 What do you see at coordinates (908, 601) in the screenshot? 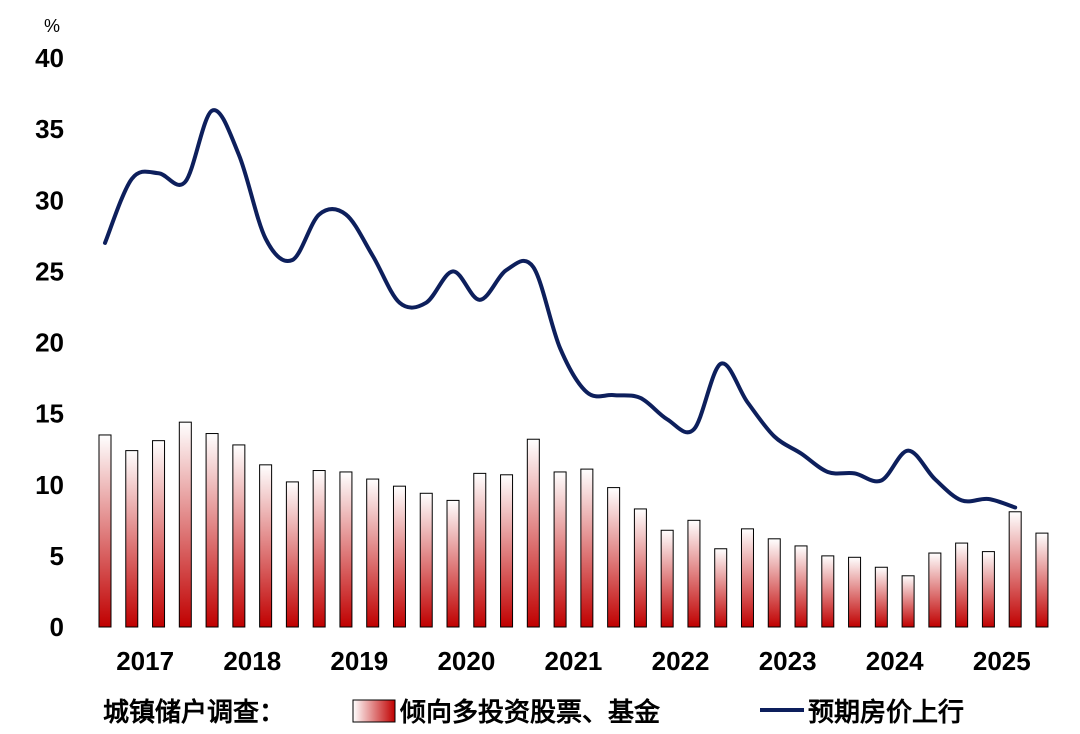
I see `bar-2024Q3` at bounding box center [908, 601].